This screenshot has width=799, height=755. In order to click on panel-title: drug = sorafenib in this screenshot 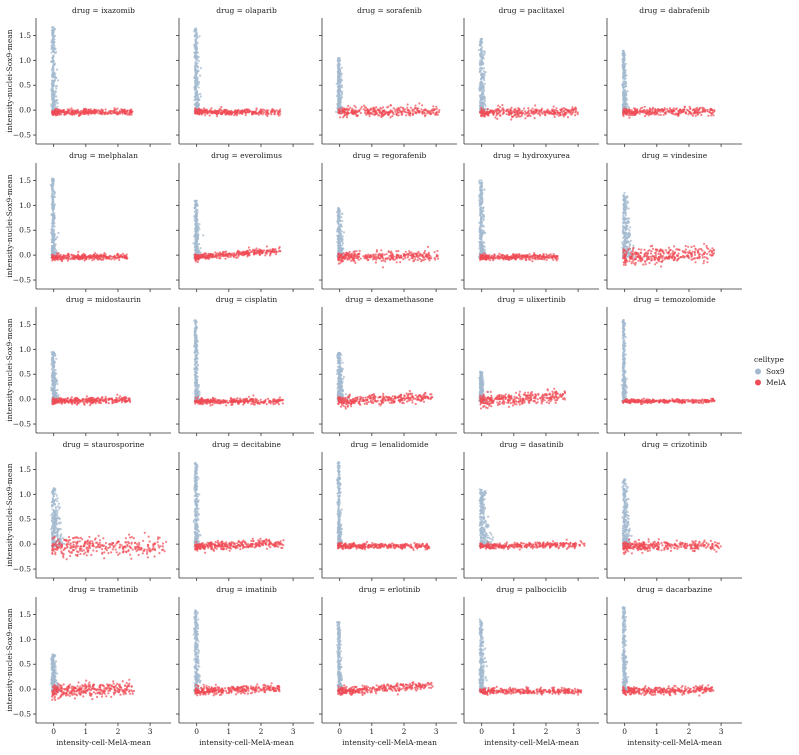, I will do `click(389, 10)`.